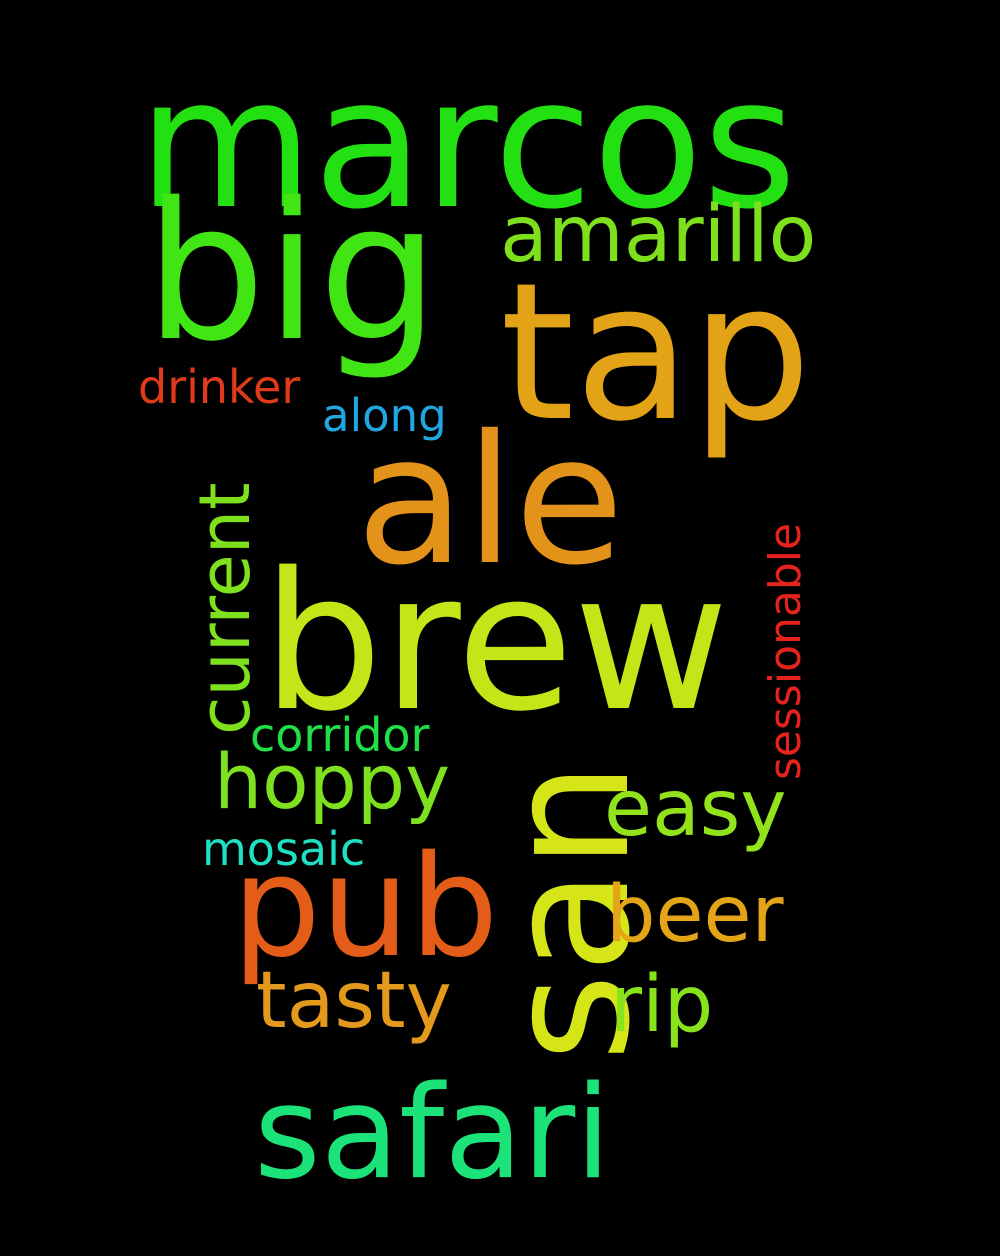 The image size is (1000, 1256). What do you see at coordinates (292, 272) in the screenshot?
I see `word-big: big` at bounding box center [292, 272].